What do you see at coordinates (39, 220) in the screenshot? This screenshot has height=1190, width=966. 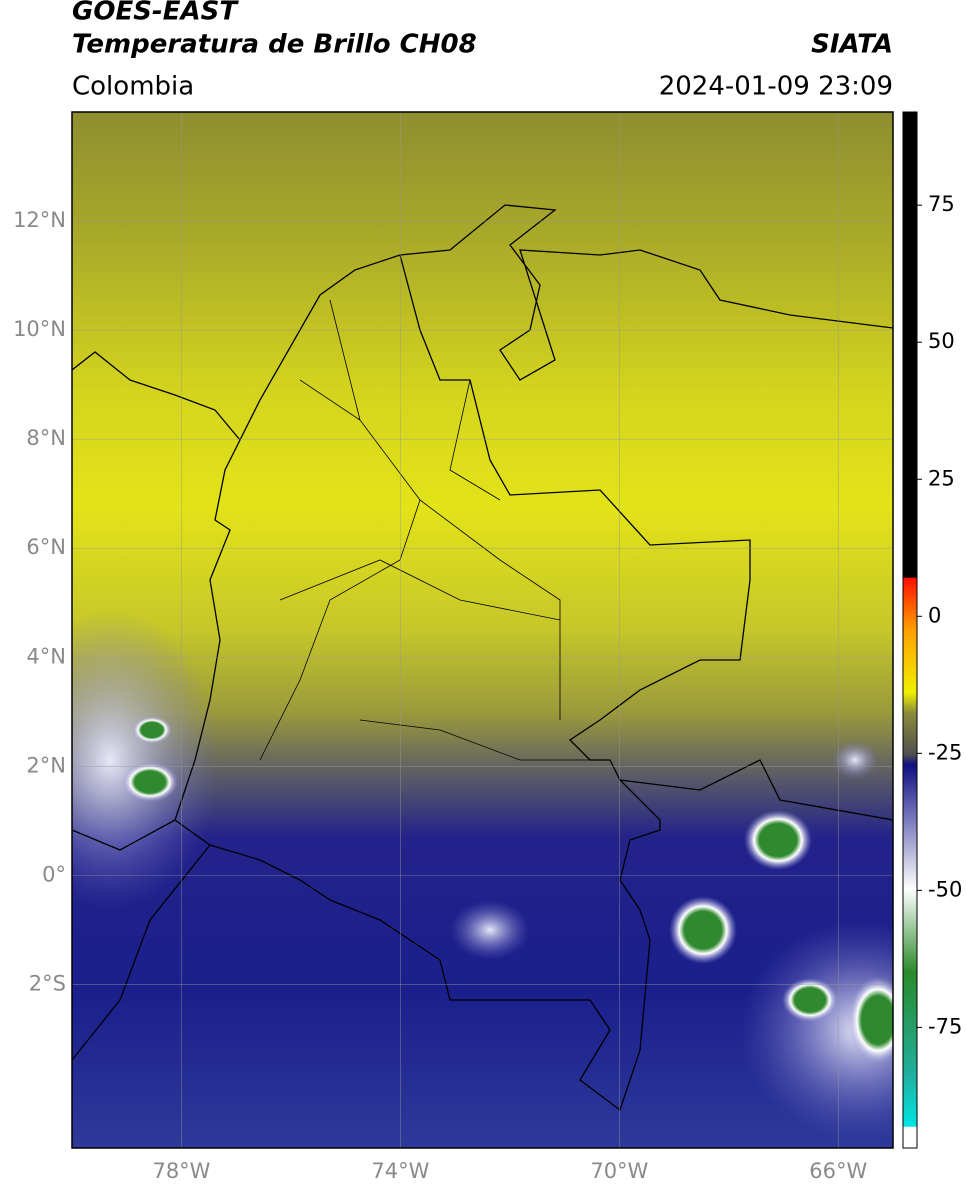 I see `lat-tick-label: 12°N` at bounding box center [39, 220].